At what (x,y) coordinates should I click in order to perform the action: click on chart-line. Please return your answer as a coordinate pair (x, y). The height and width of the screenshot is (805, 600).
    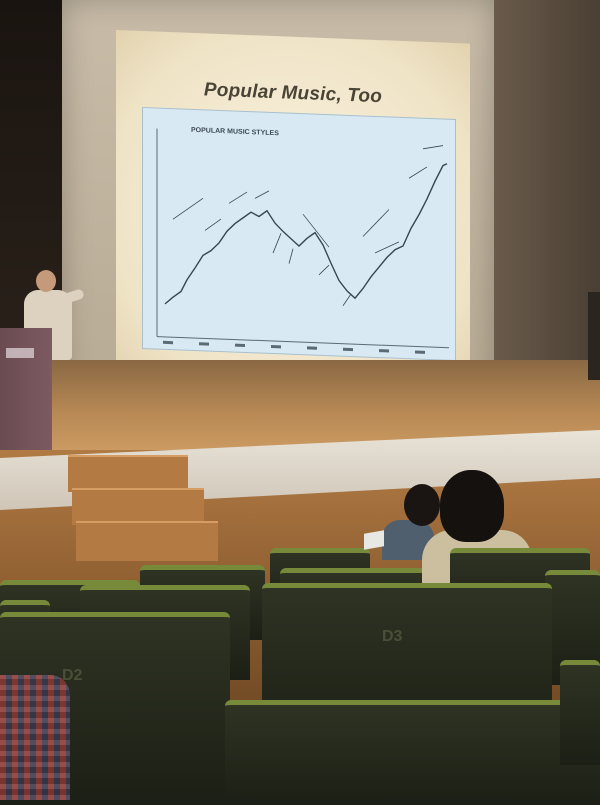
    Looking at the image, I should click on (306, 234).